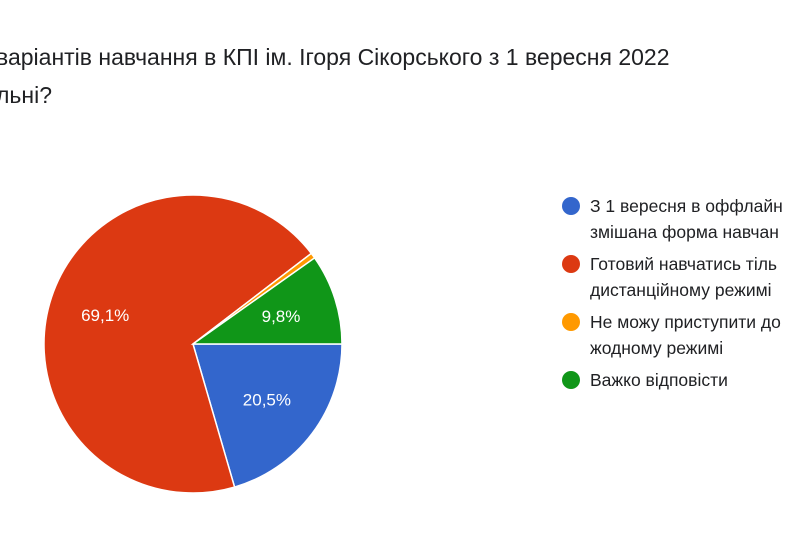  Describe the element at coordinates (681, 290) in the screenshot. I see `legend-label-line: дистанційному режимі` at that location.